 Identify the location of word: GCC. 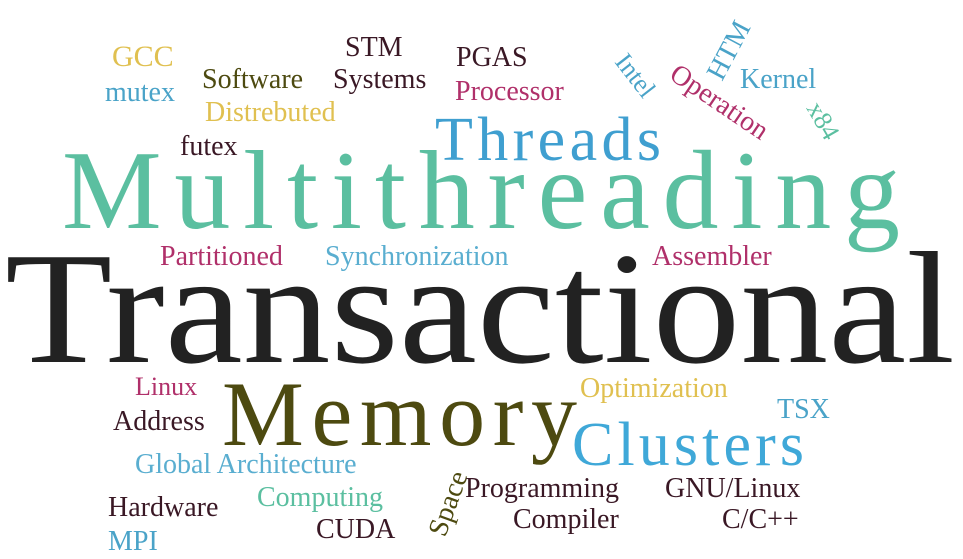
(143, 56).